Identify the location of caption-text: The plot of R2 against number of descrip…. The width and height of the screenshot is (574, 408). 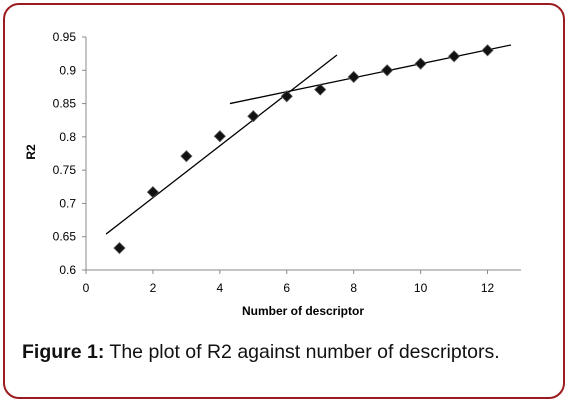
(304, 352).